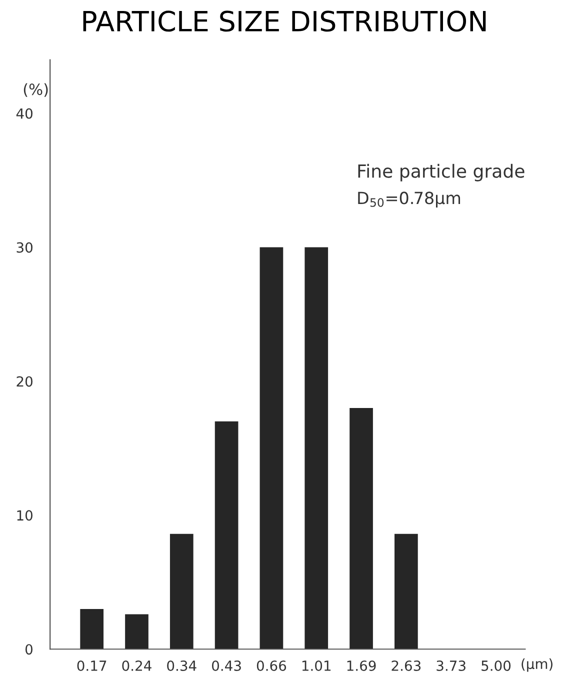 The image size is (569, 679). I want to click on y-tick-label: 10, so click(24, 515).